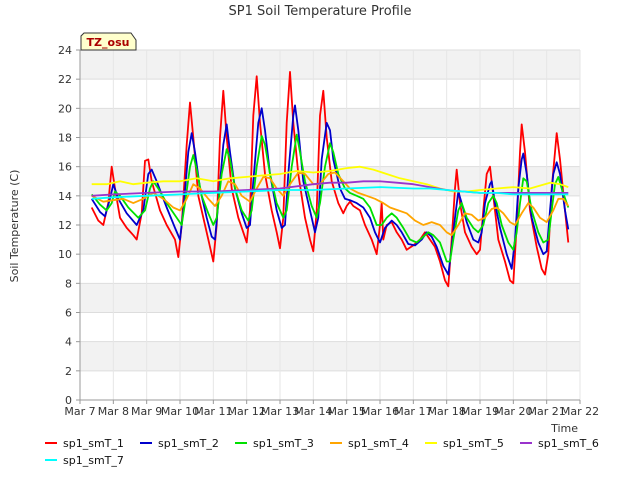 This screenshot has width=640, height=480. What do you see at coordinates (547, 411) in the screenshot?
I see `x-tick-label: Mar 21` at bounding box center [547, 411].